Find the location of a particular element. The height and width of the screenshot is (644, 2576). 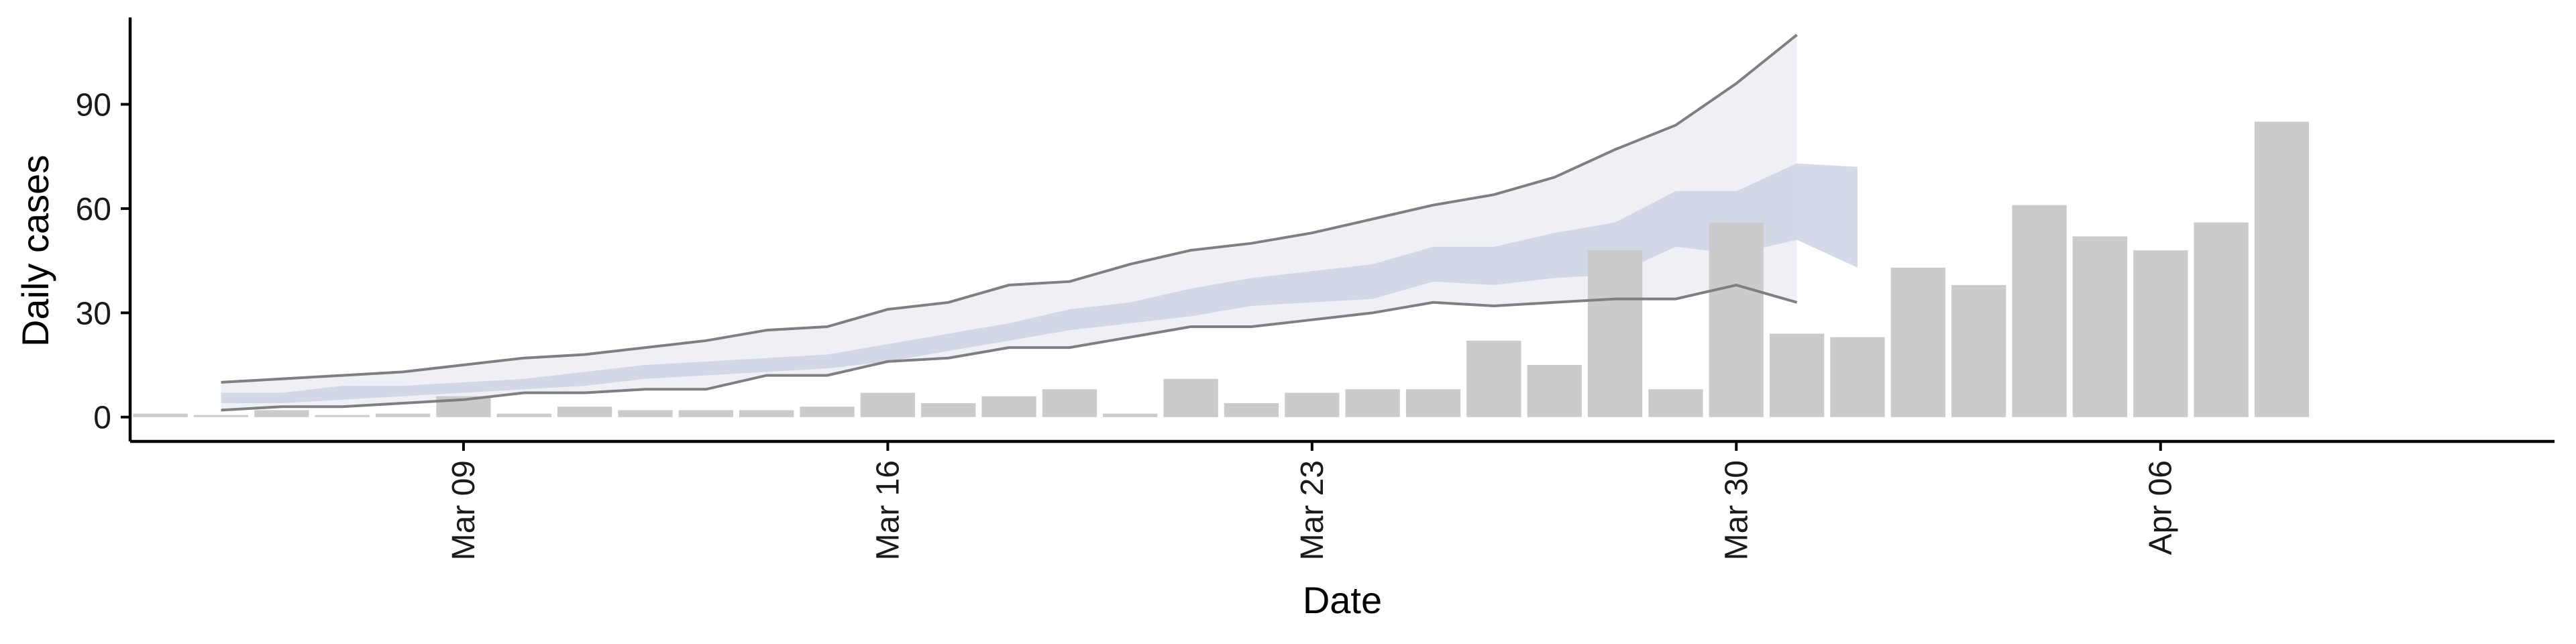

x-tick-label: Mar 23 is located at coordinates (1312, 510).